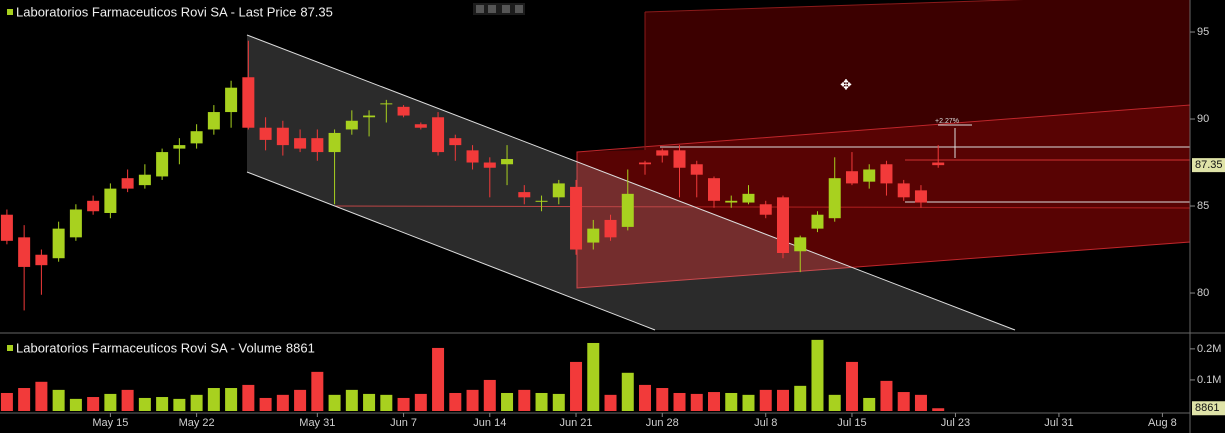 The image size is (1225, 433). What do you see at coordinates (662, 423) in the screenshot?
I see `x-tick-label: Jun 28` at bounding box center [662, 423].